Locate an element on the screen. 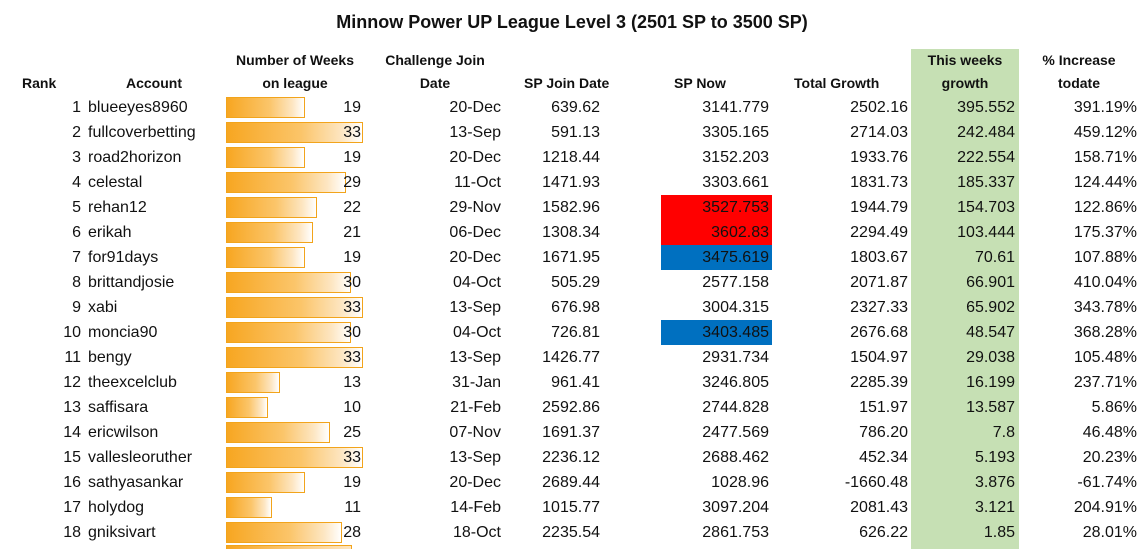 The width and height of the screenshot is (1144, 549). weeks-cell: 13 is located at coordinates (352, 382).